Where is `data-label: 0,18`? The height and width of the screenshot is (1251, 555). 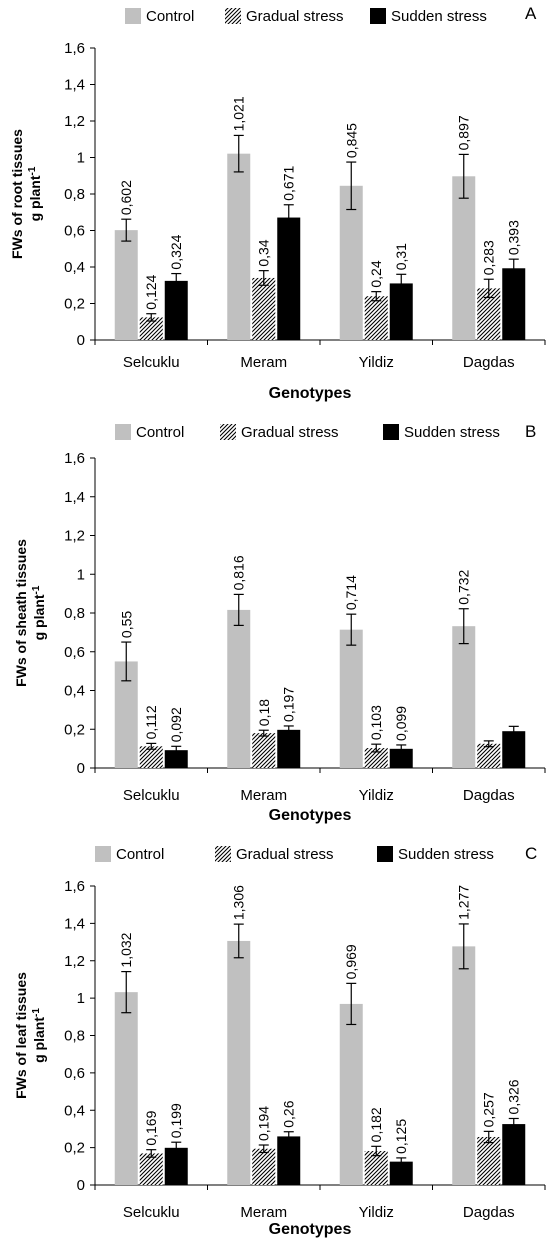 data-label: 0,18 is located at coordinates (264, 712).